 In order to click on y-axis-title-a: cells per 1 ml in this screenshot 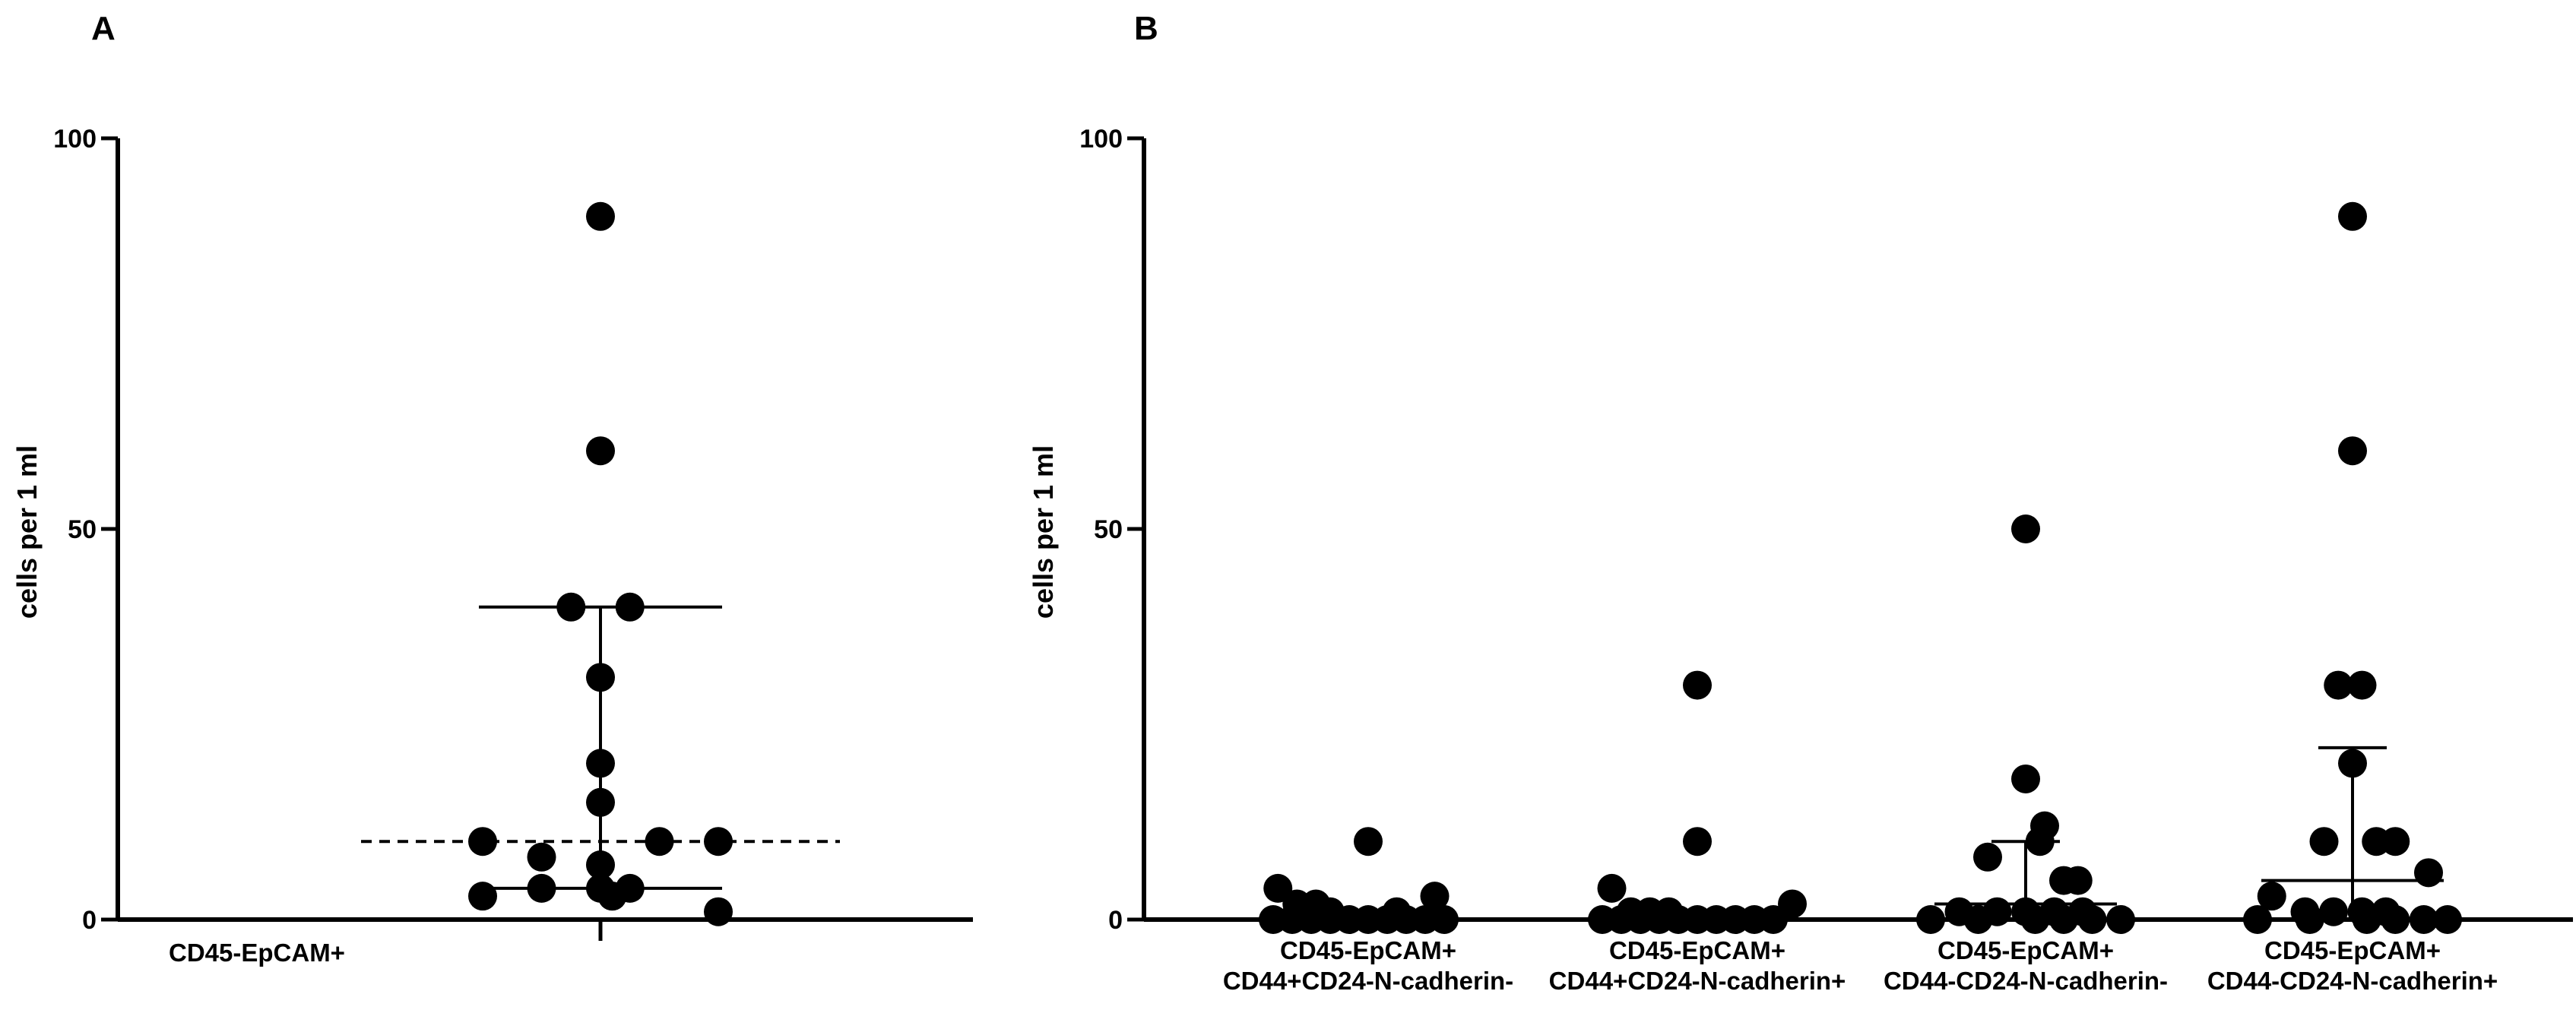, I will do `click(27, 532)`.